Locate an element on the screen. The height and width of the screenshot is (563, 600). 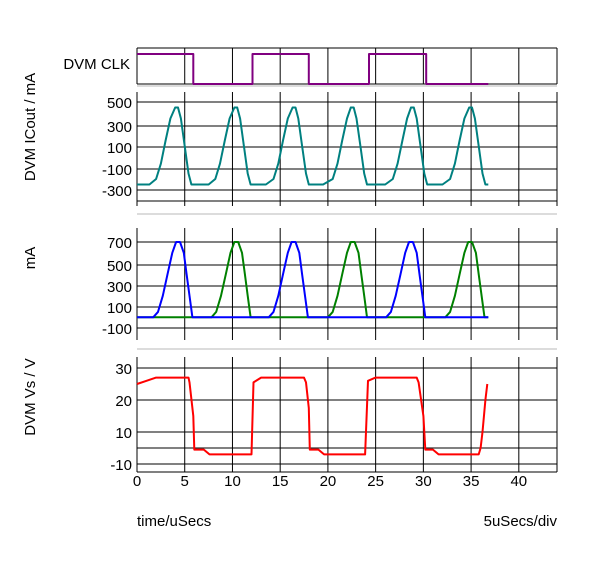
y-tick-label: 10 is located at coordinates (123, 433).